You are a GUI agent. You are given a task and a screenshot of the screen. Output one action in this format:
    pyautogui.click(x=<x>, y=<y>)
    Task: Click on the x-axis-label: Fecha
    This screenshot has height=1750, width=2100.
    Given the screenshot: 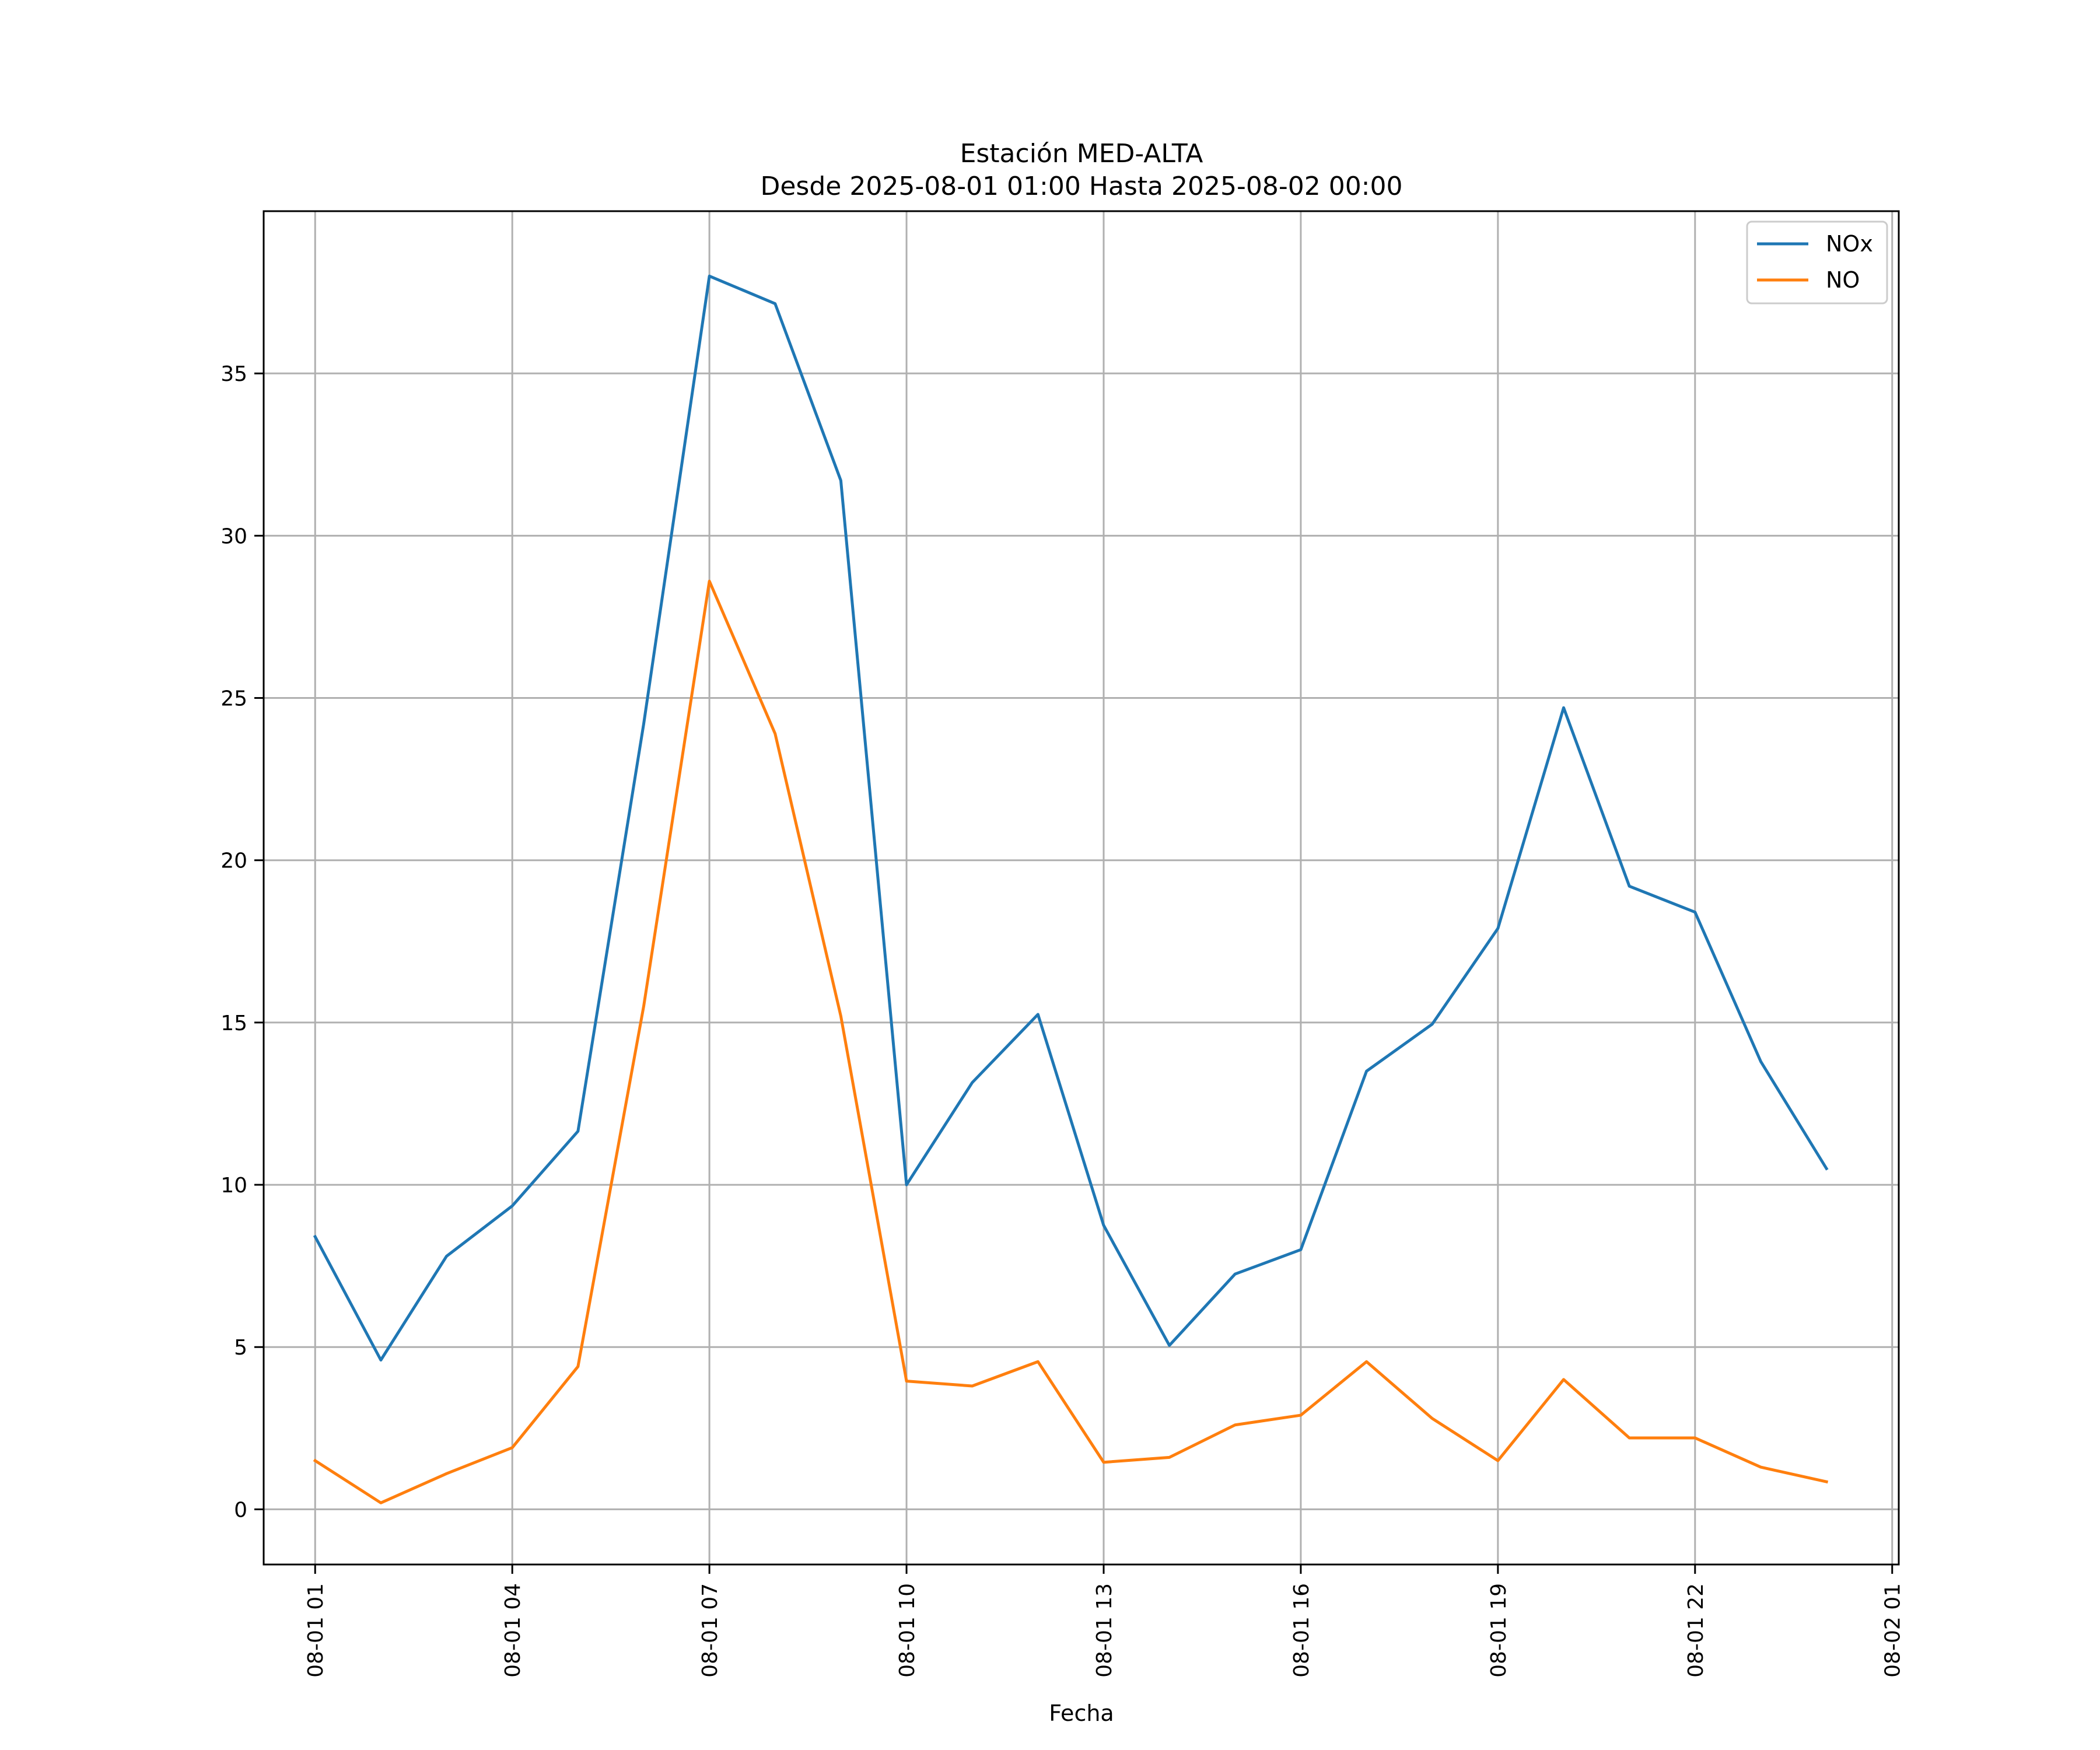 What is the action you would take?
    pyautogui.click(x=1081, y=1713)
    